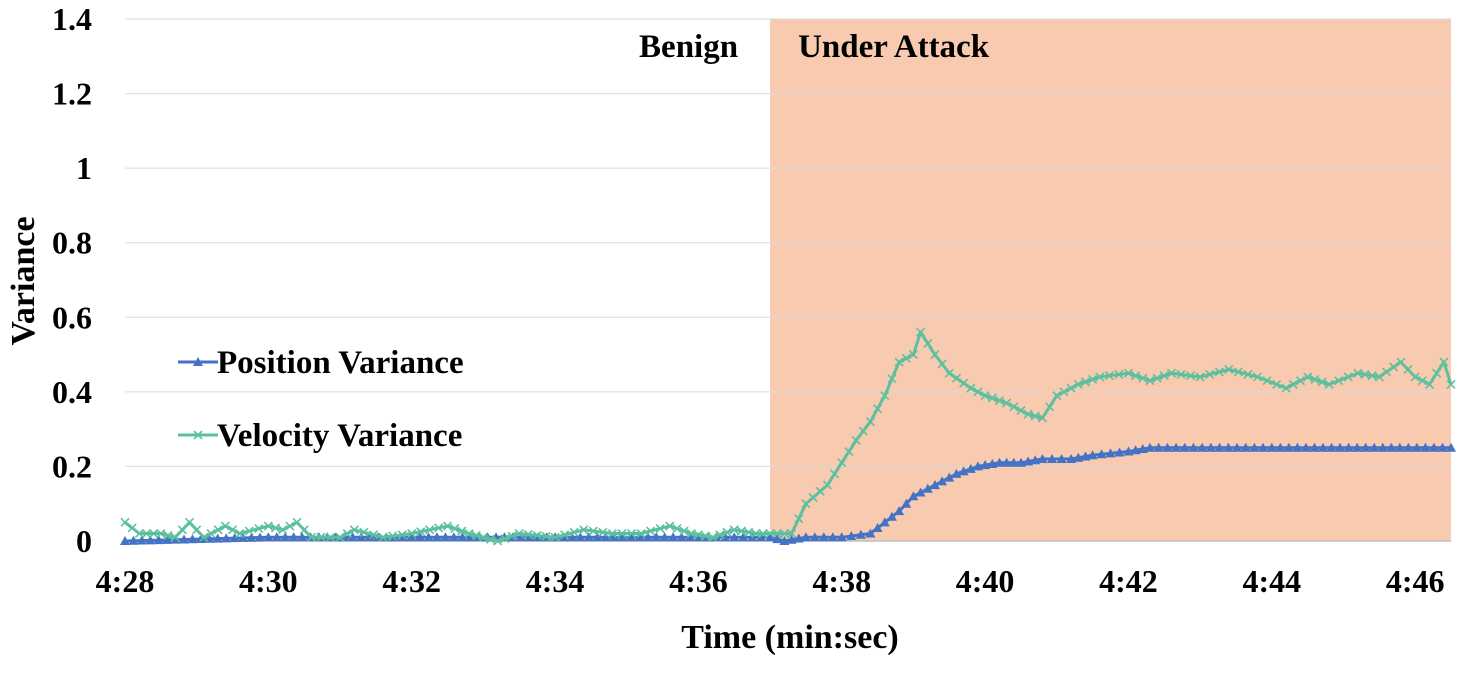  I want to click on x-tick-label: 4:32, so click(411, 581).